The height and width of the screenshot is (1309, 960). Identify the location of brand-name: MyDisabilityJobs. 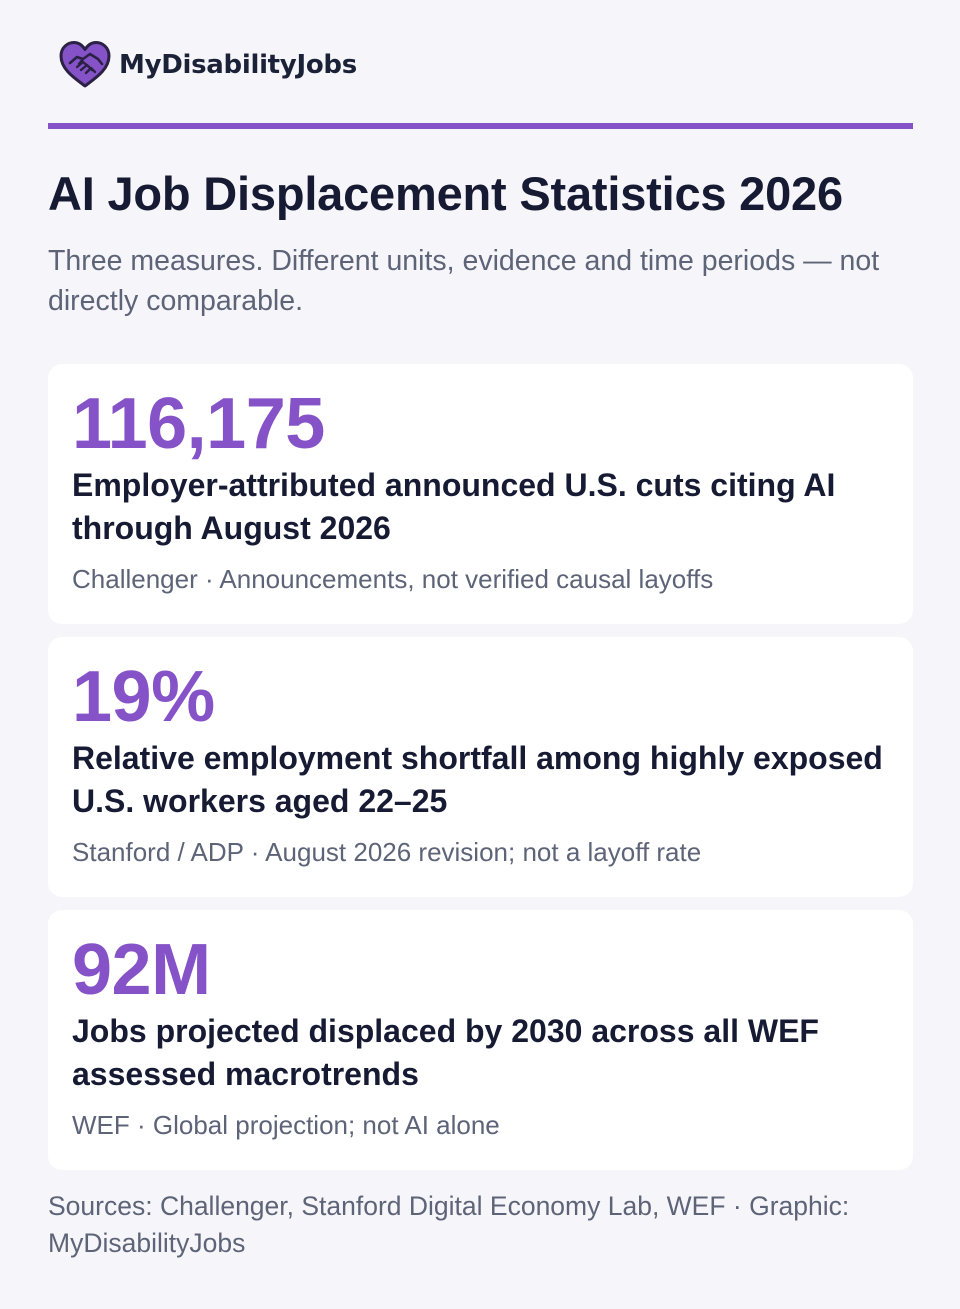
(238, 65).